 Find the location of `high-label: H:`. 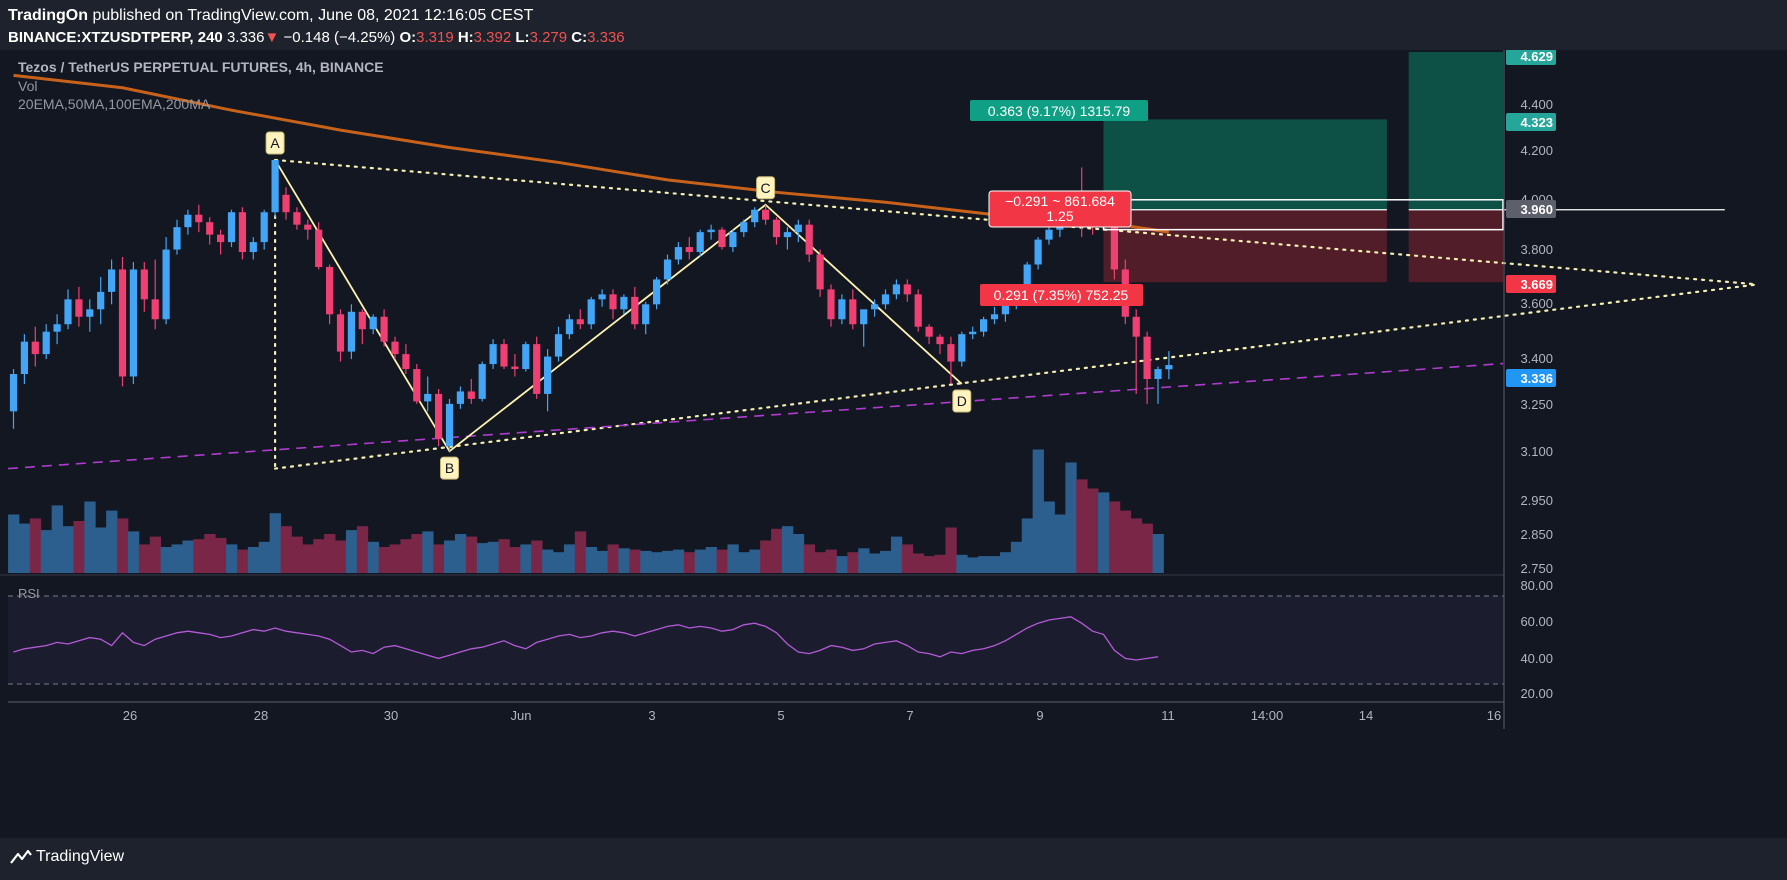

high-label: H: is located at coordinates (465, 37).